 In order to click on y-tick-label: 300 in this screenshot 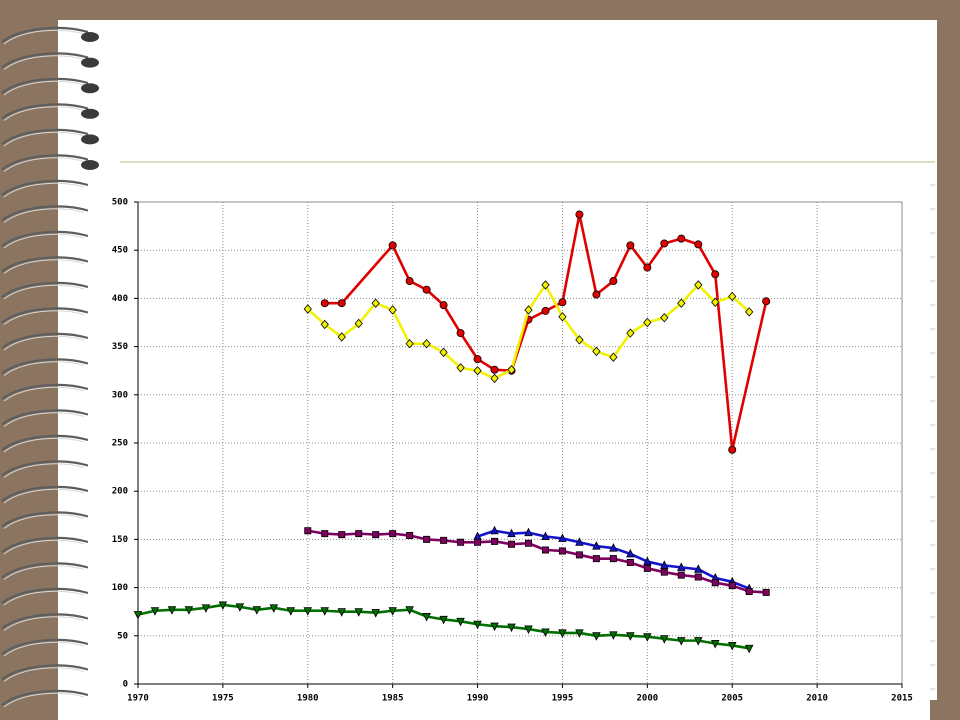, I will do `click(120, 395)`.